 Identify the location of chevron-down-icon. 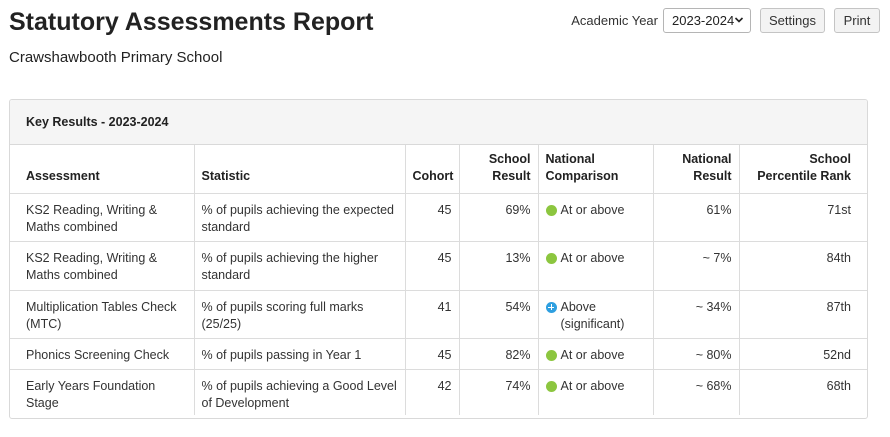
(739, 19).